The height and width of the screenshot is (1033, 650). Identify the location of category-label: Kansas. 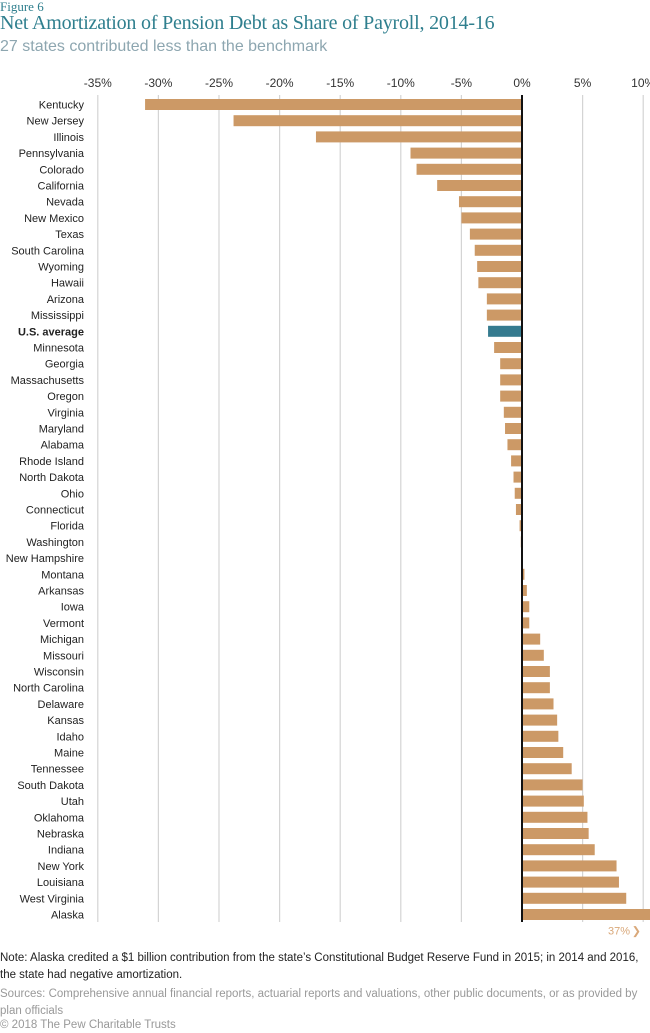
(65, 721).